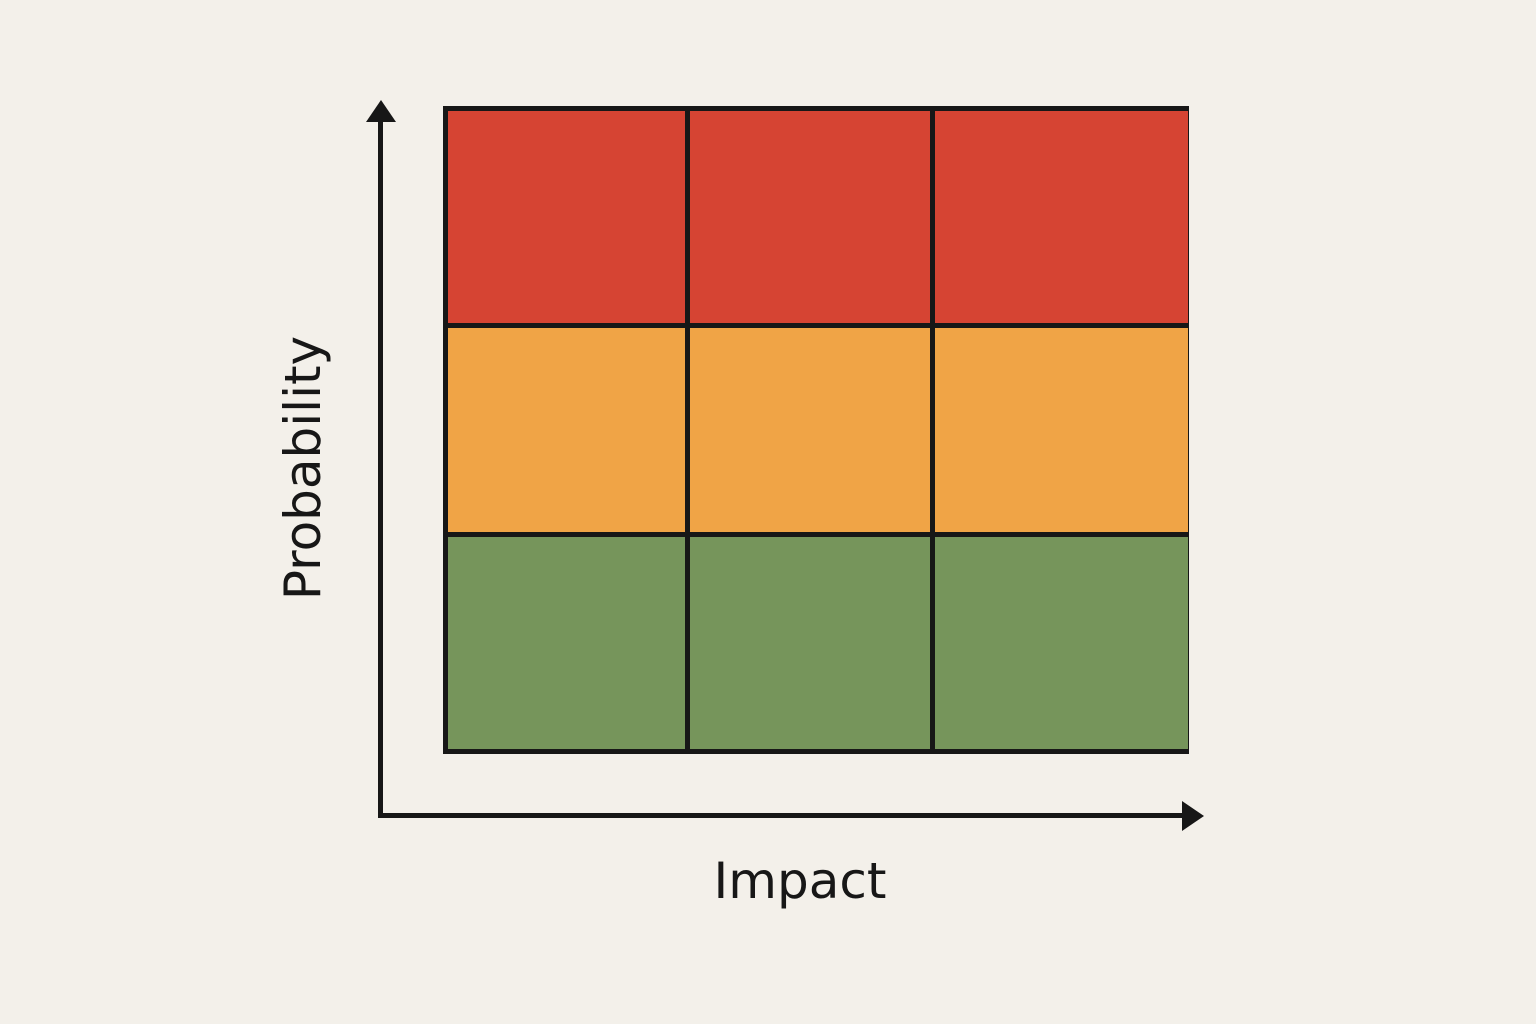 This screenshot has width=1536, height=1024. Describe the element at coordinates (1193, 816) in the screenshot. I see `x-axis-arrow-icon` at that location.